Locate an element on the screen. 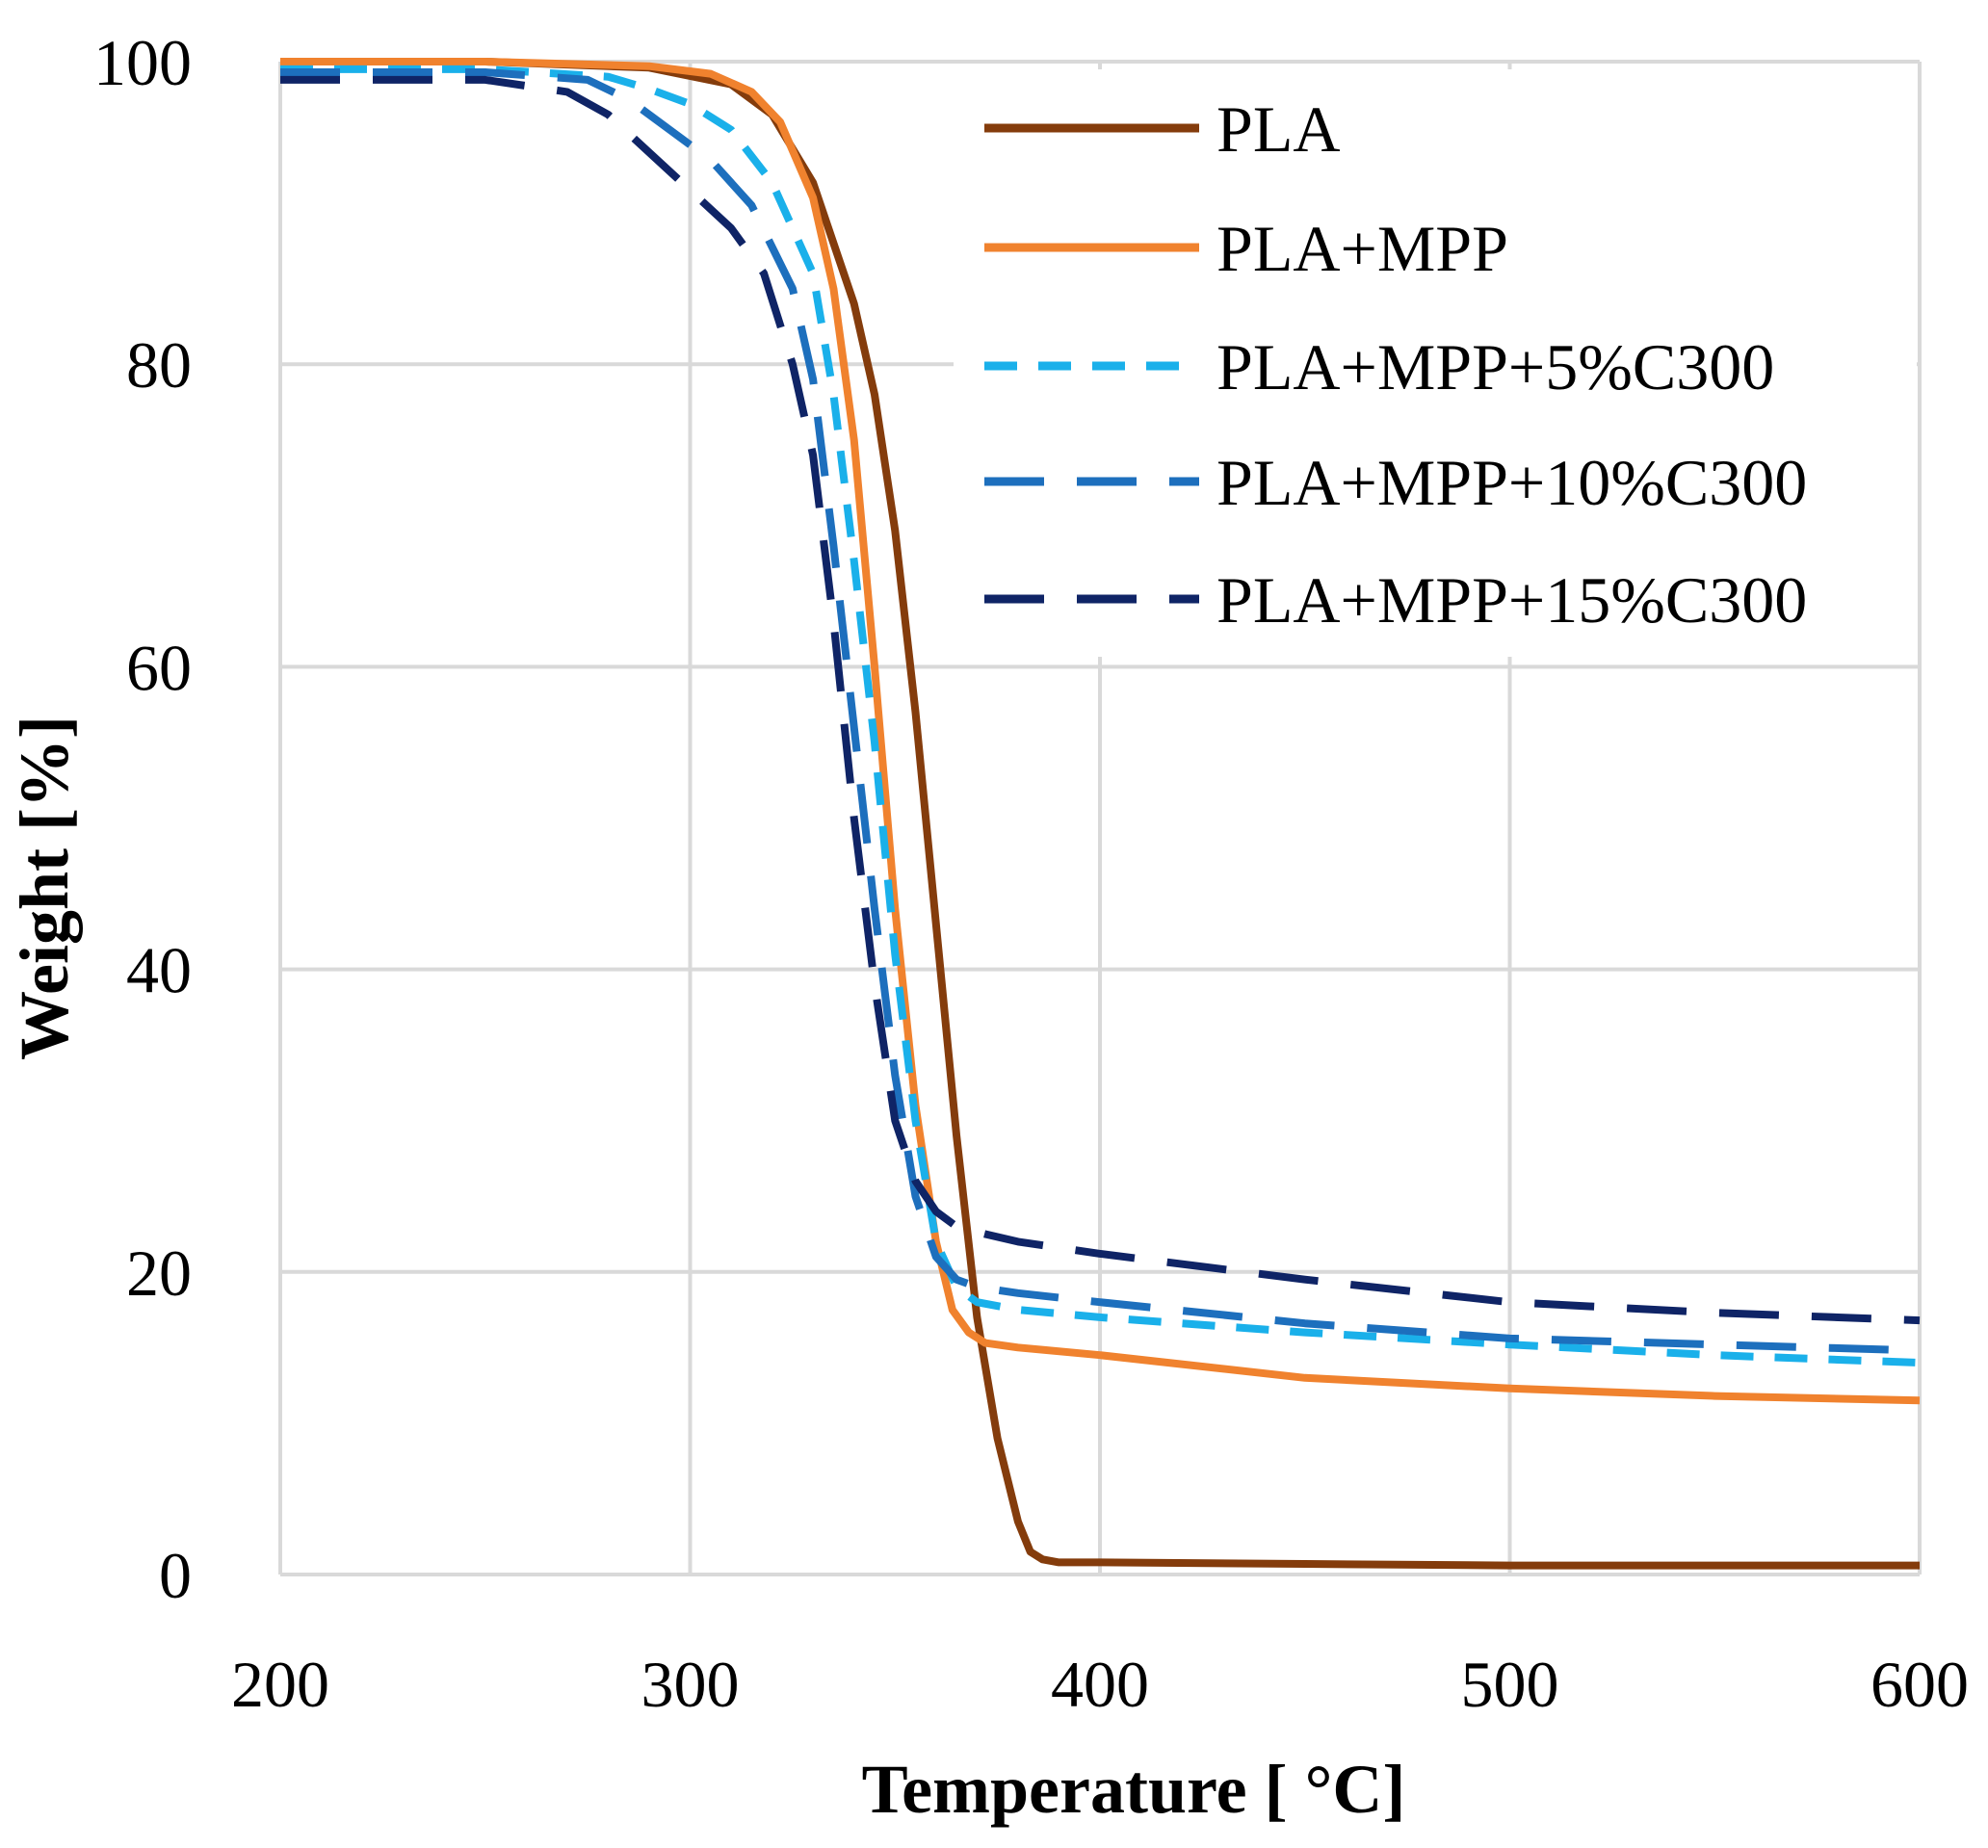 This screenshot has height=1848, width=1988. y-tick-label: 80 is located at coordinates (159, 365).